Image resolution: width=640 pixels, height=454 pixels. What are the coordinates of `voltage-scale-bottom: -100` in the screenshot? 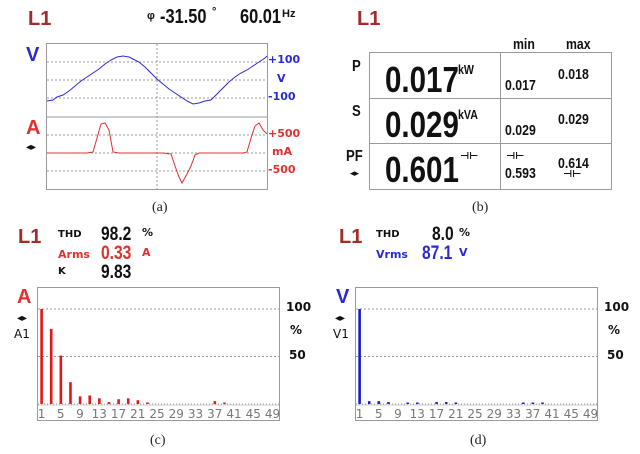 It's located at (282, 96).